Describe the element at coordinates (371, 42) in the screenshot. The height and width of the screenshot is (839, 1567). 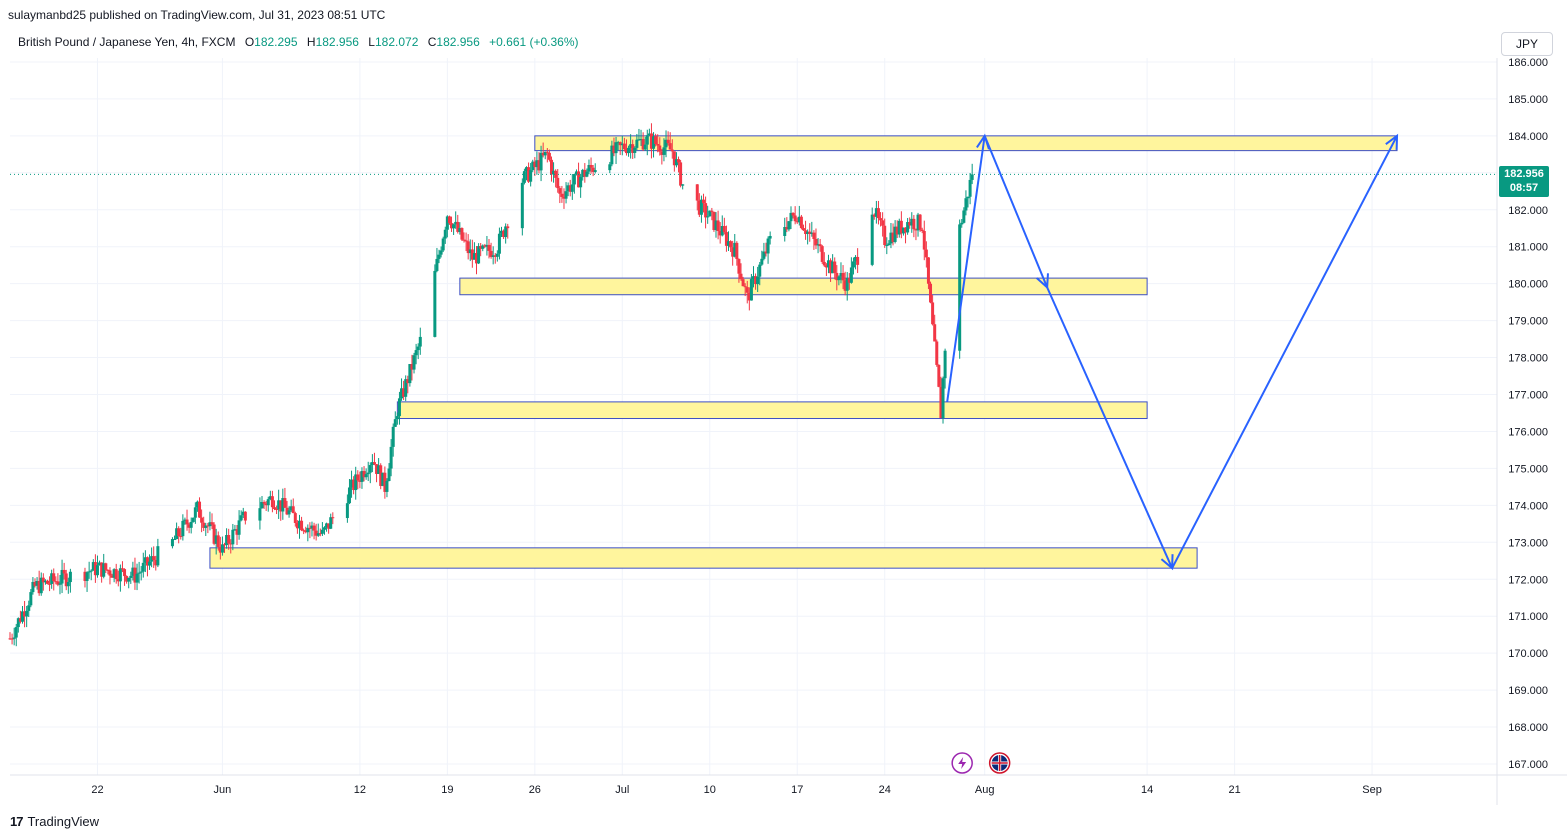
I see `low-label: L` at that location.